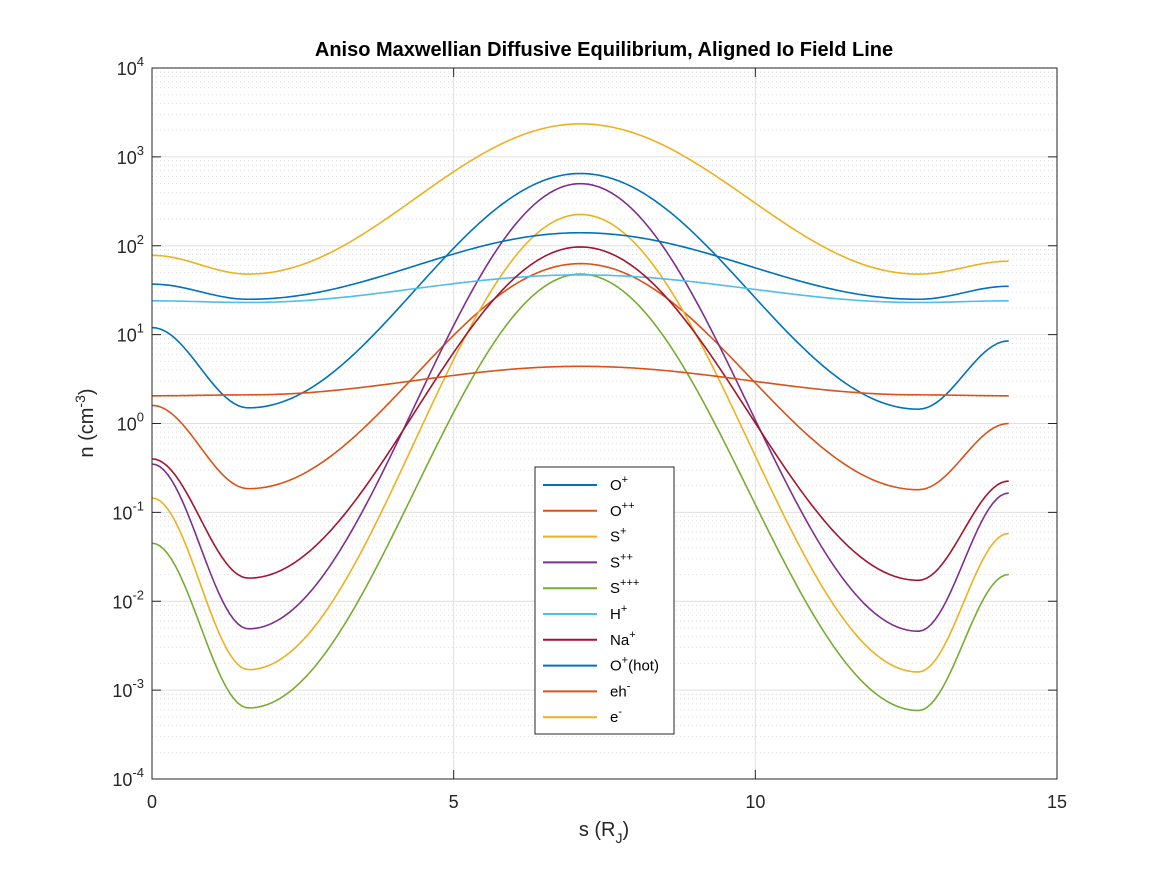 This screenshot has height=875, width=1167. I want to click on y-tick-exponent: -2, so click(138, 594).